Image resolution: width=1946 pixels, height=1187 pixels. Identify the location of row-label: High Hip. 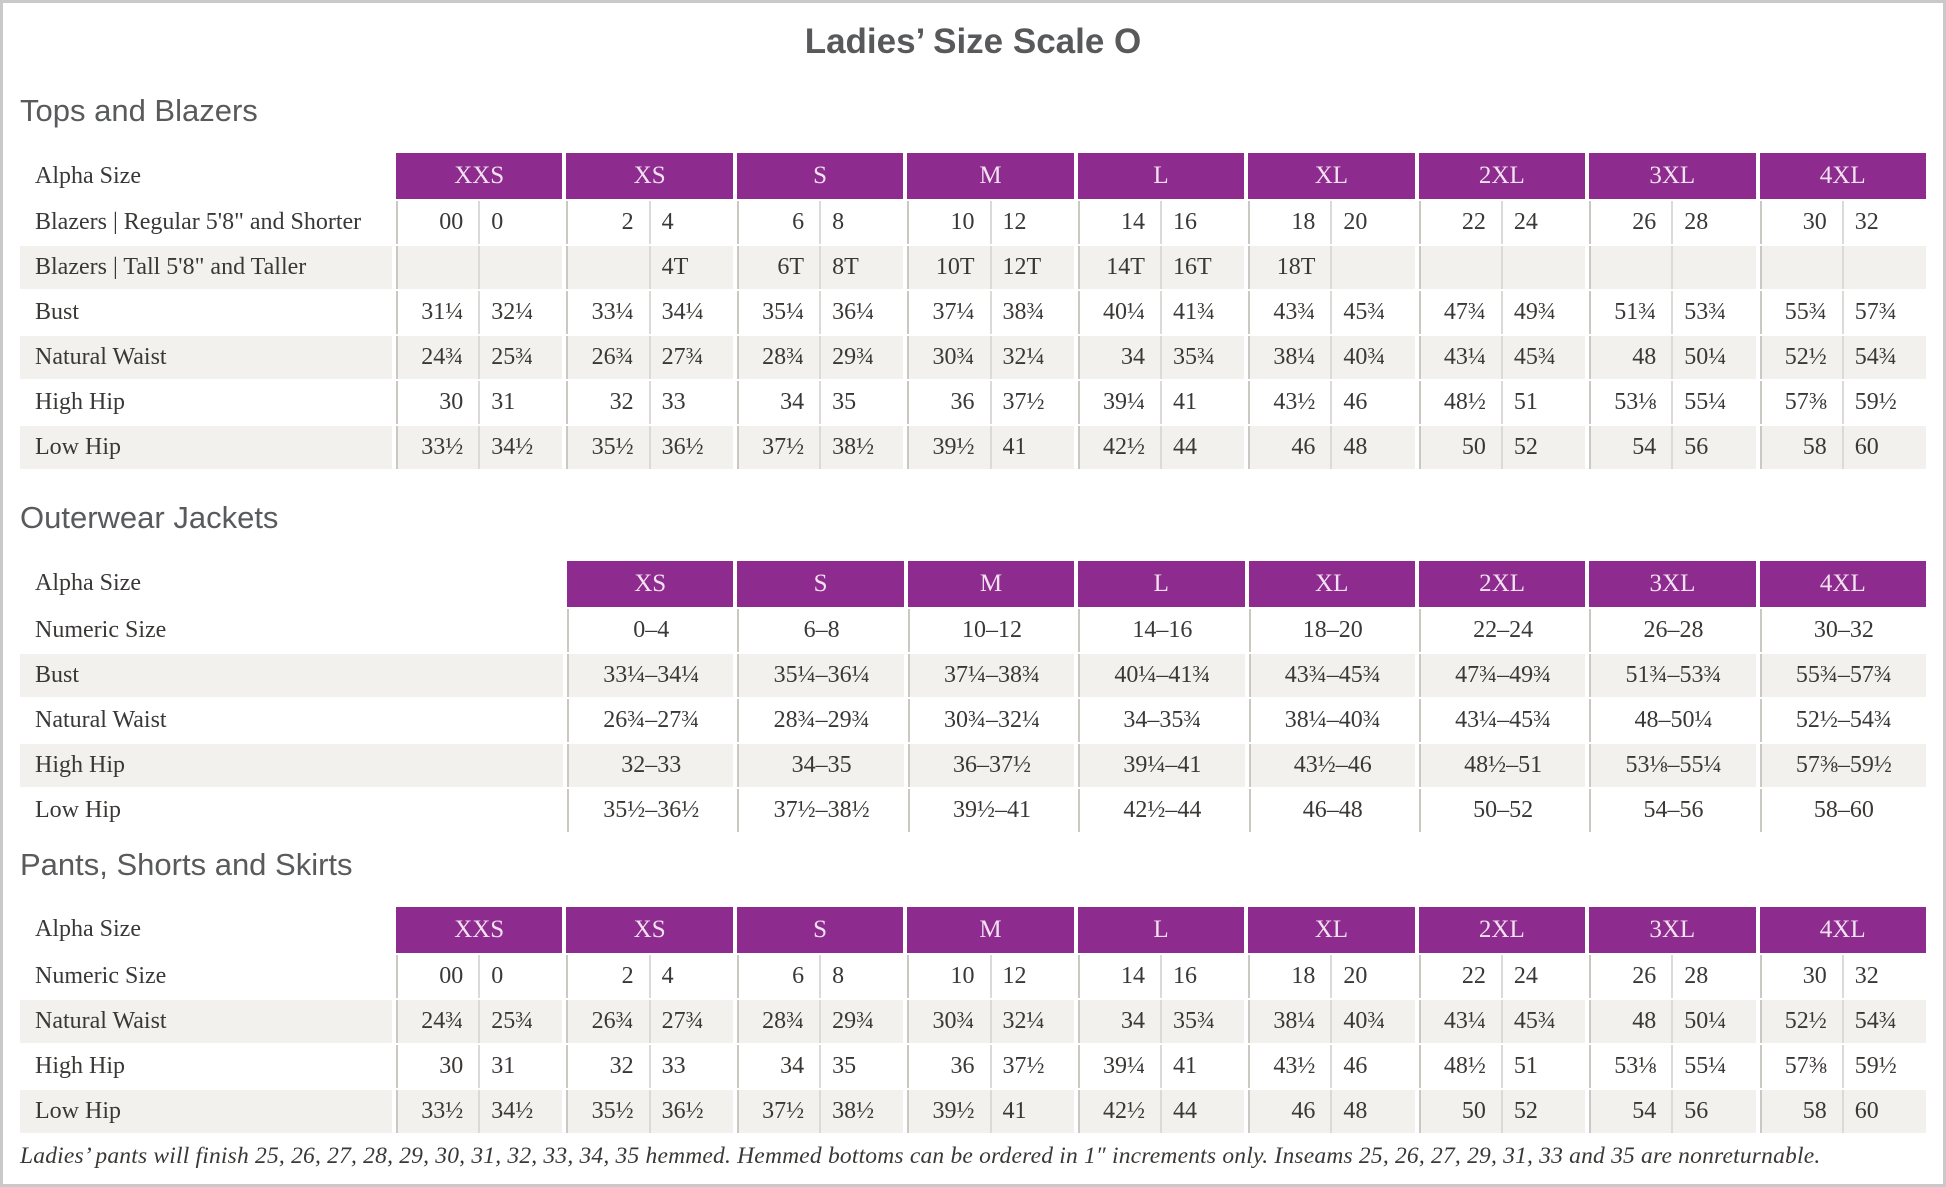
(291, 765).